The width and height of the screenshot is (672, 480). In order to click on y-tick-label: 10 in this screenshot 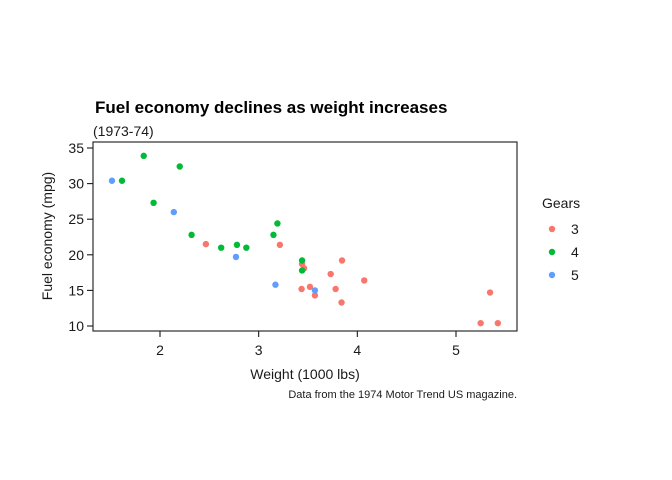, I will do `click(76, 326)`.